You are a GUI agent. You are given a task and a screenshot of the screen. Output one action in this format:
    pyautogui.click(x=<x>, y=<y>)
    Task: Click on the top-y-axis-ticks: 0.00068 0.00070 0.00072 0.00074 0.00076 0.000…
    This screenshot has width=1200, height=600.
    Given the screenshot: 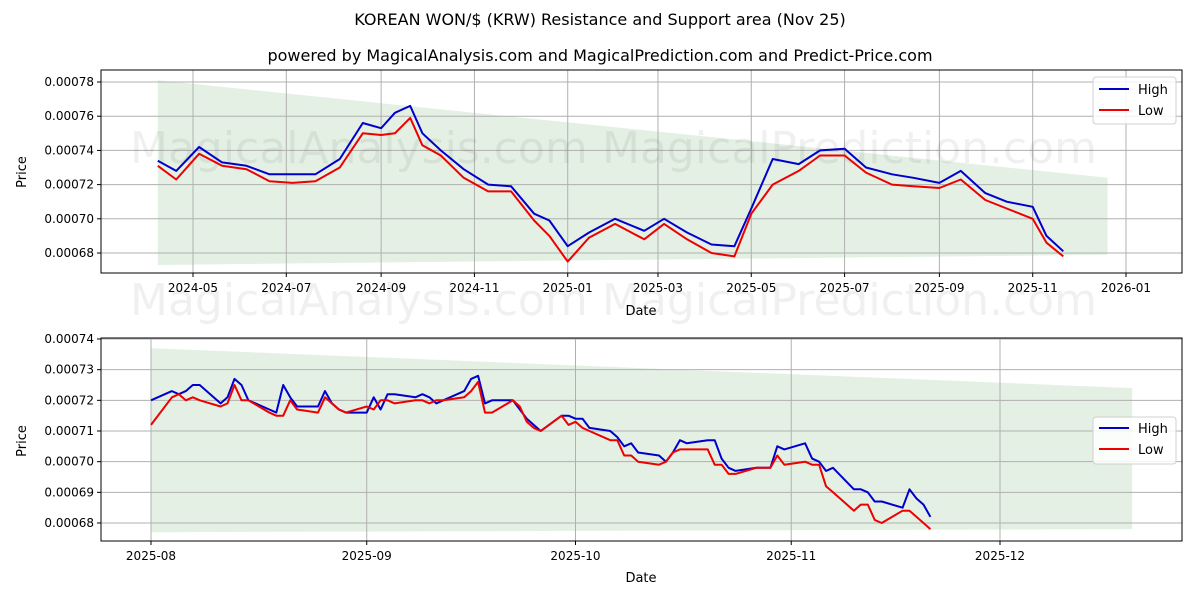 What is the action you would take?
    pyautogui.click(x=72, y=167)
    